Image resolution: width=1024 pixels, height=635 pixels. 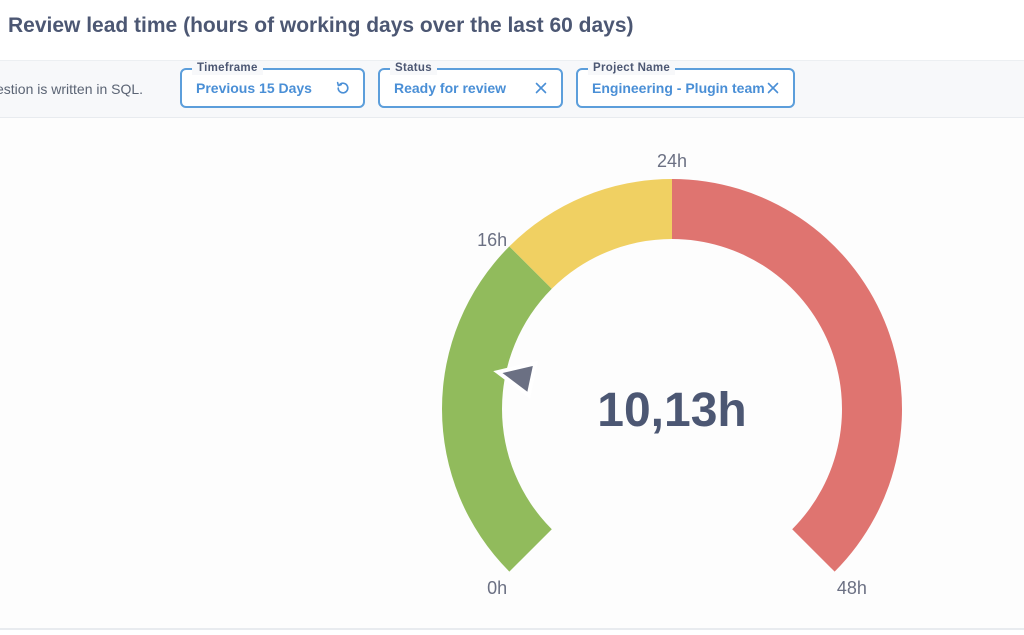 I want to click on timeframe-filter: Timeframe Previous 15 Days, so click(x=272, y=84).